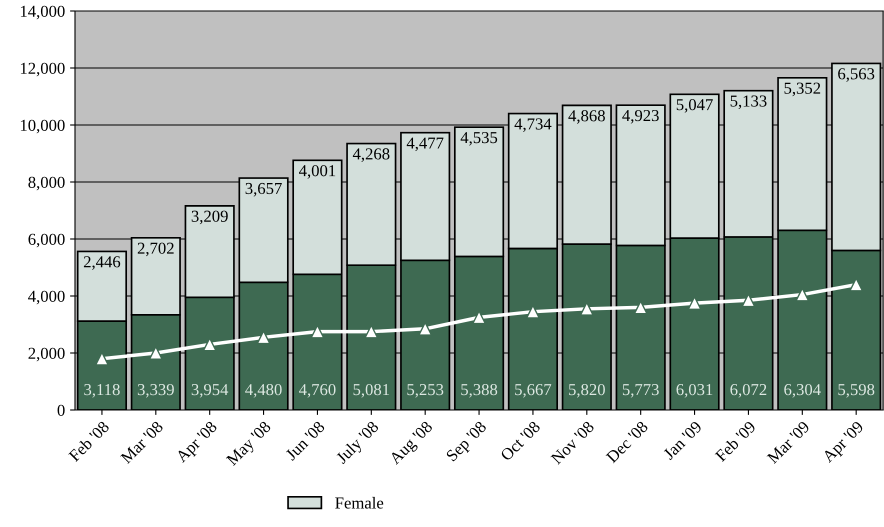 This screenshot has height=527, width=884. What do you see at coordinates (210, 217) in the screenshot?
I see `data-label: 3,209` at bounding box center [210, 217].